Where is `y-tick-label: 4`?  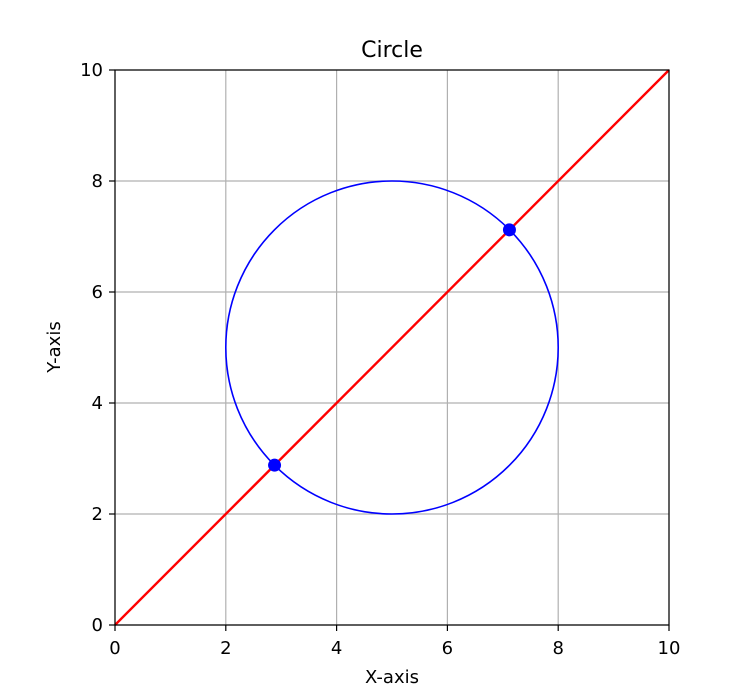
y-tick-label: 4 is located at coordinates (97, 403).